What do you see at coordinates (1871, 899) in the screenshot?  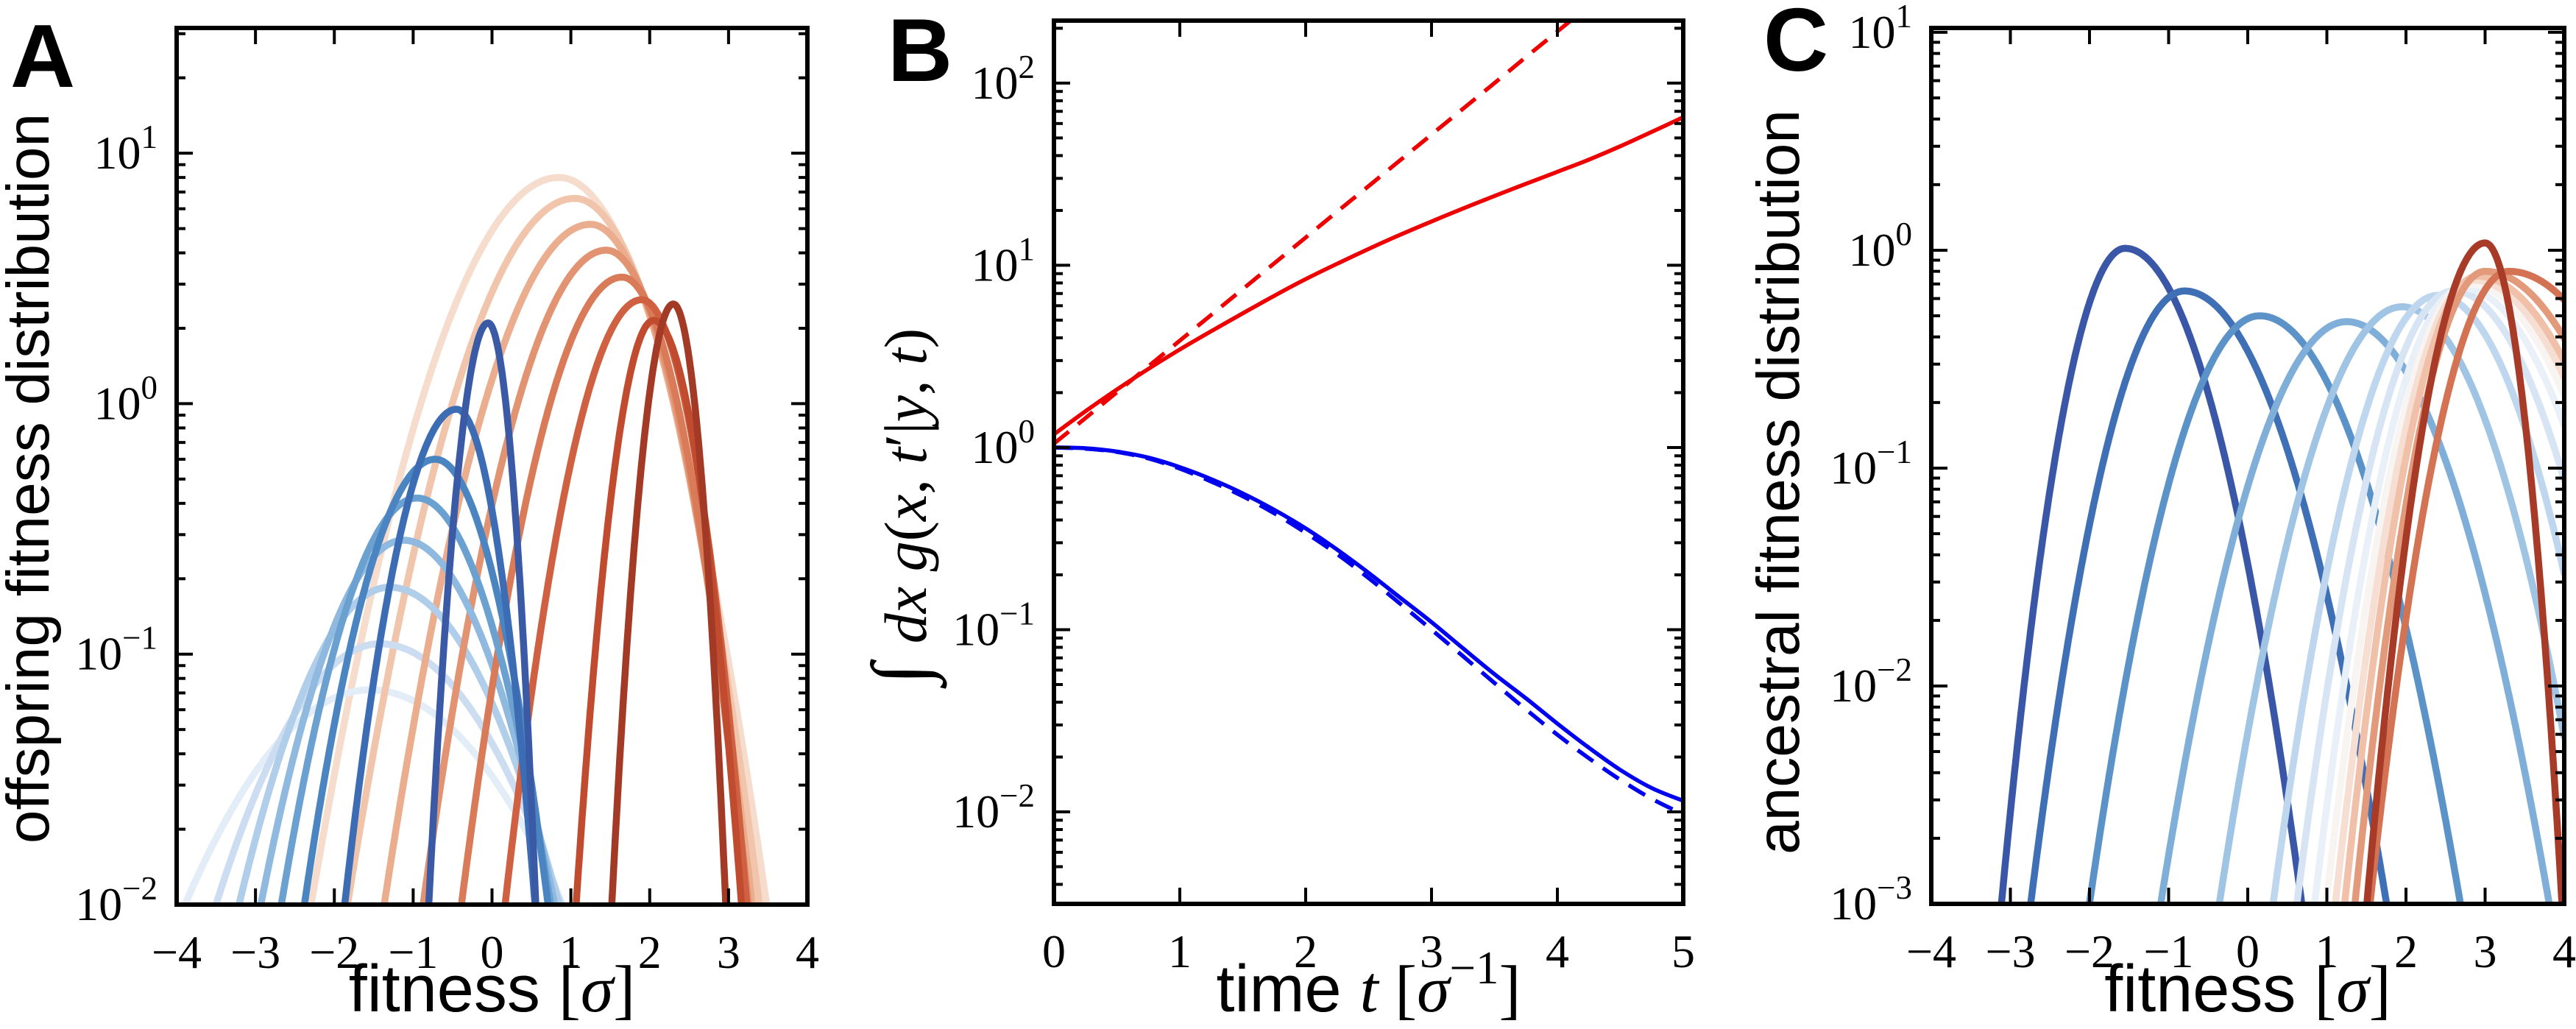 I see `panel-C-y-tick-1e-3: 10⁻³` at bounding box center [1871, 899].